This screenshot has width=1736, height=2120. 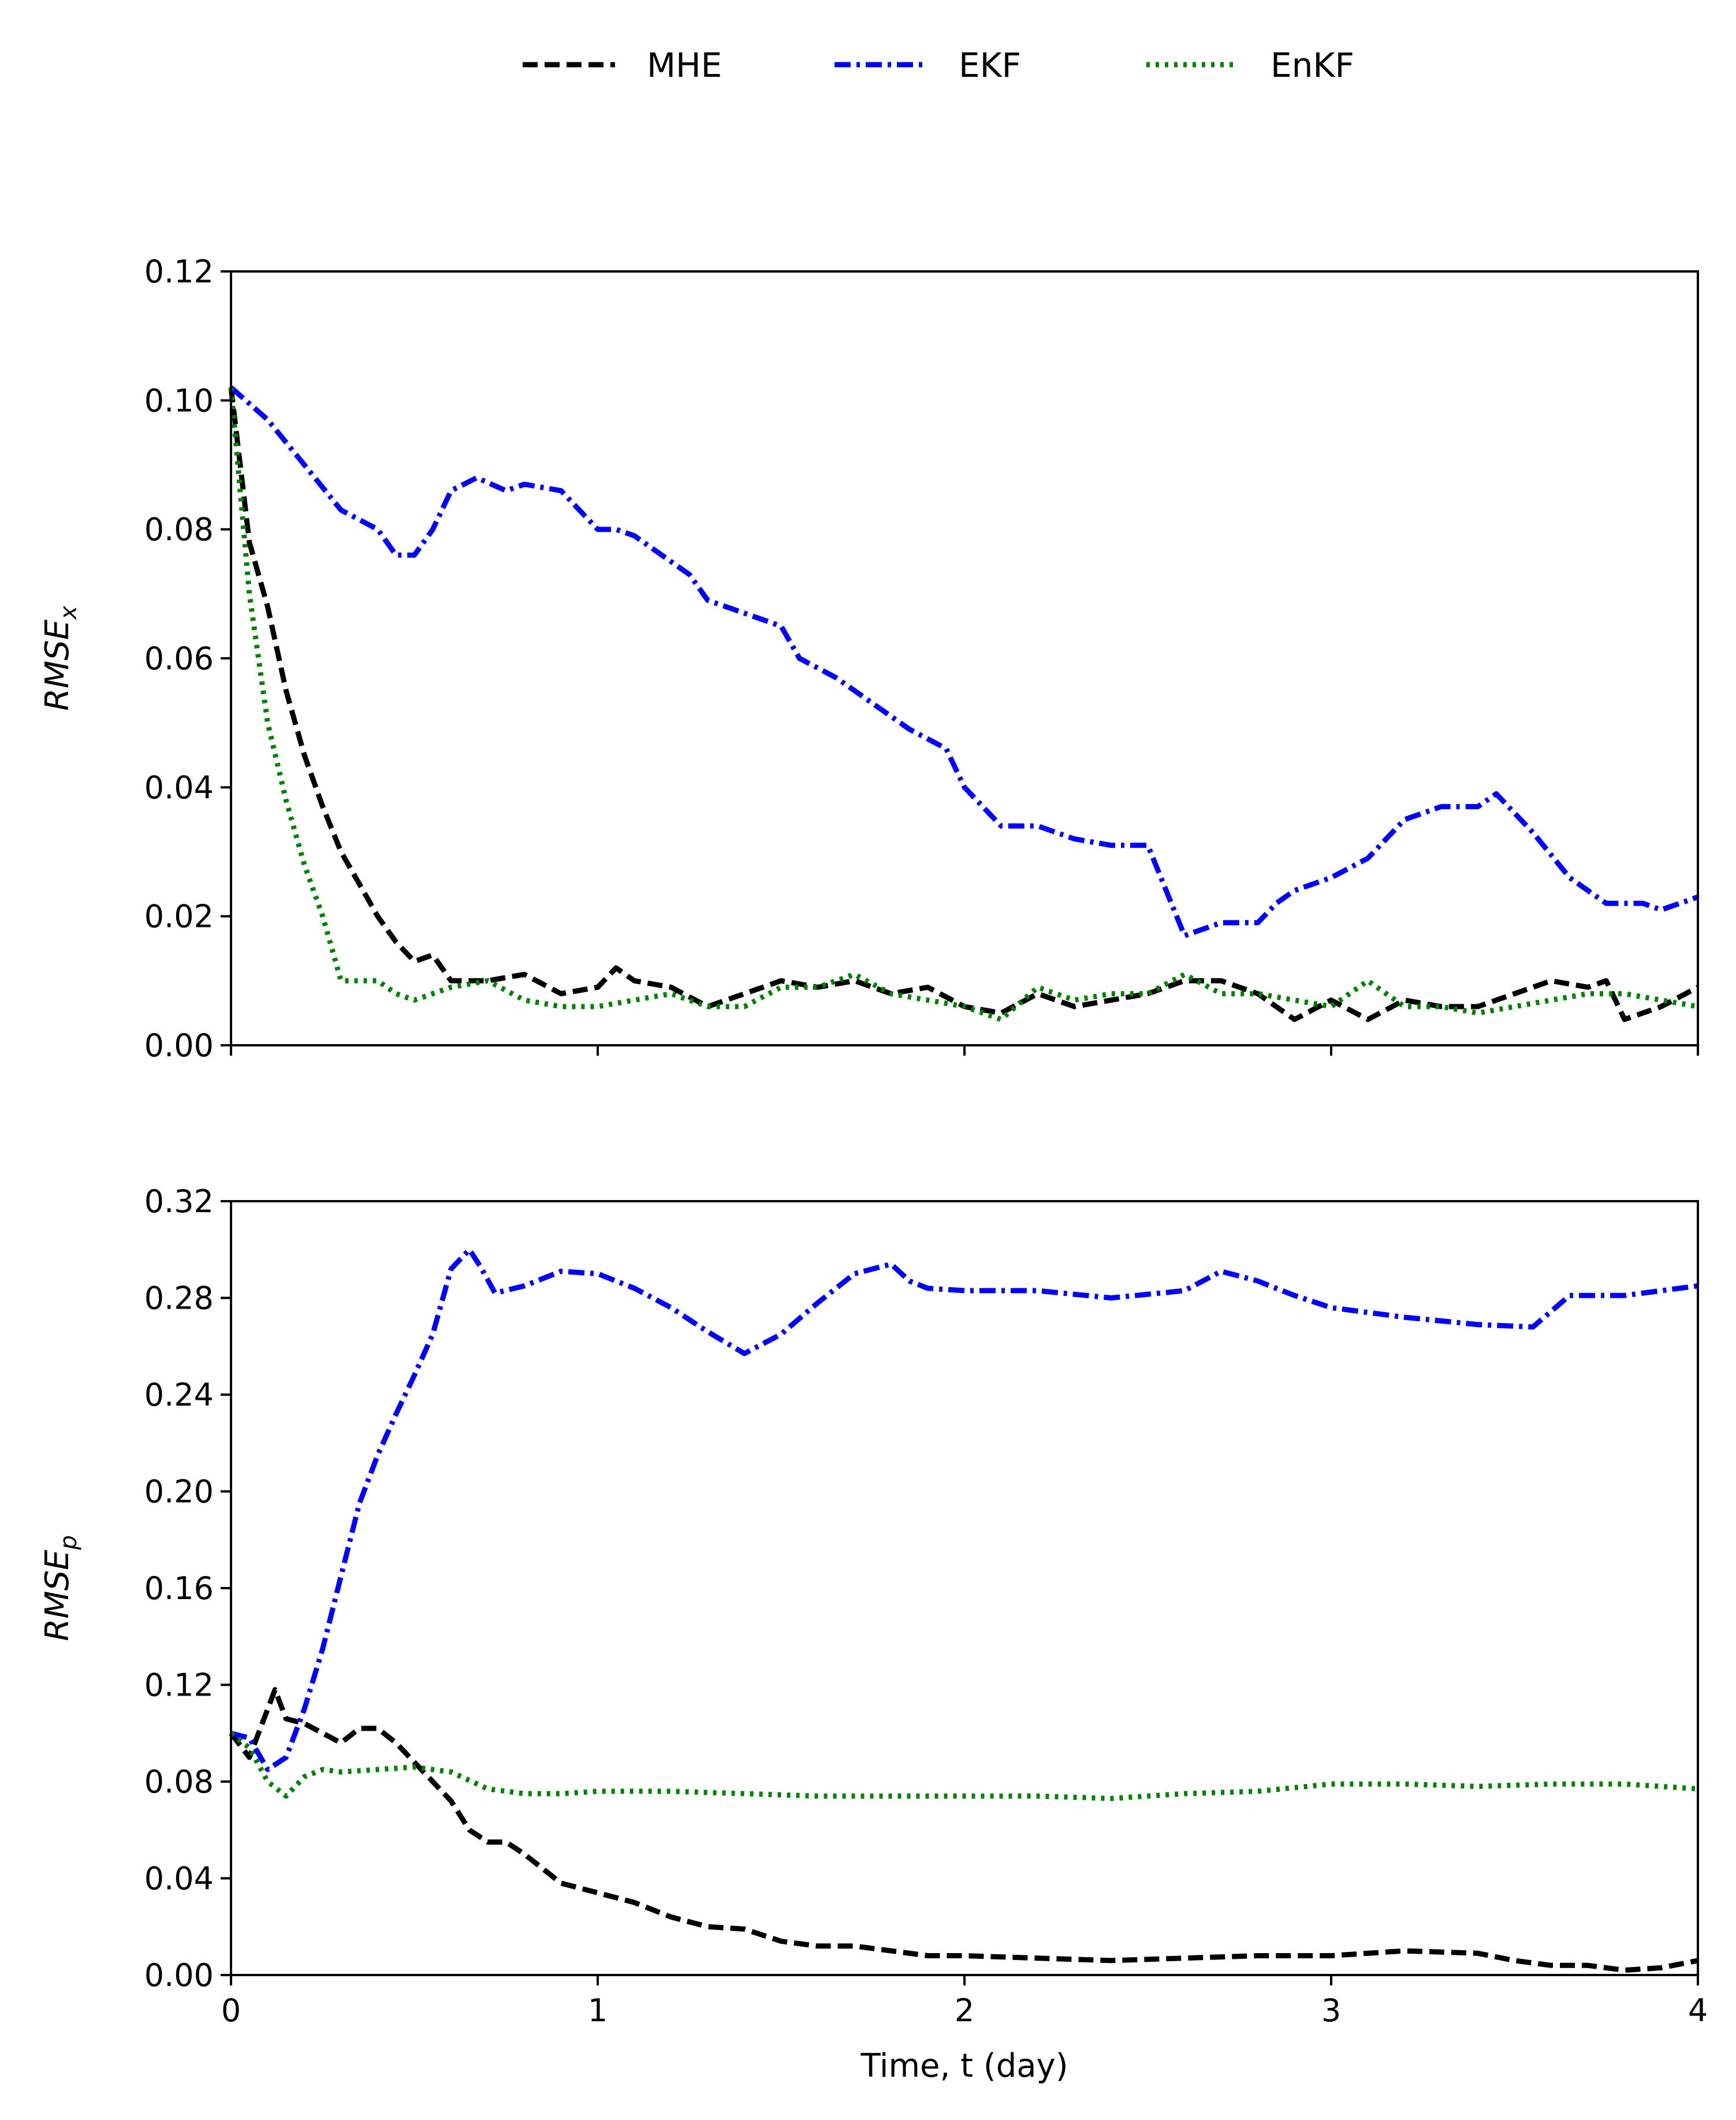 What do you see at coordinates (598, 2011) in the screenshot?
I see `x-tick-label: 1` at bounding box center [598, 2011].